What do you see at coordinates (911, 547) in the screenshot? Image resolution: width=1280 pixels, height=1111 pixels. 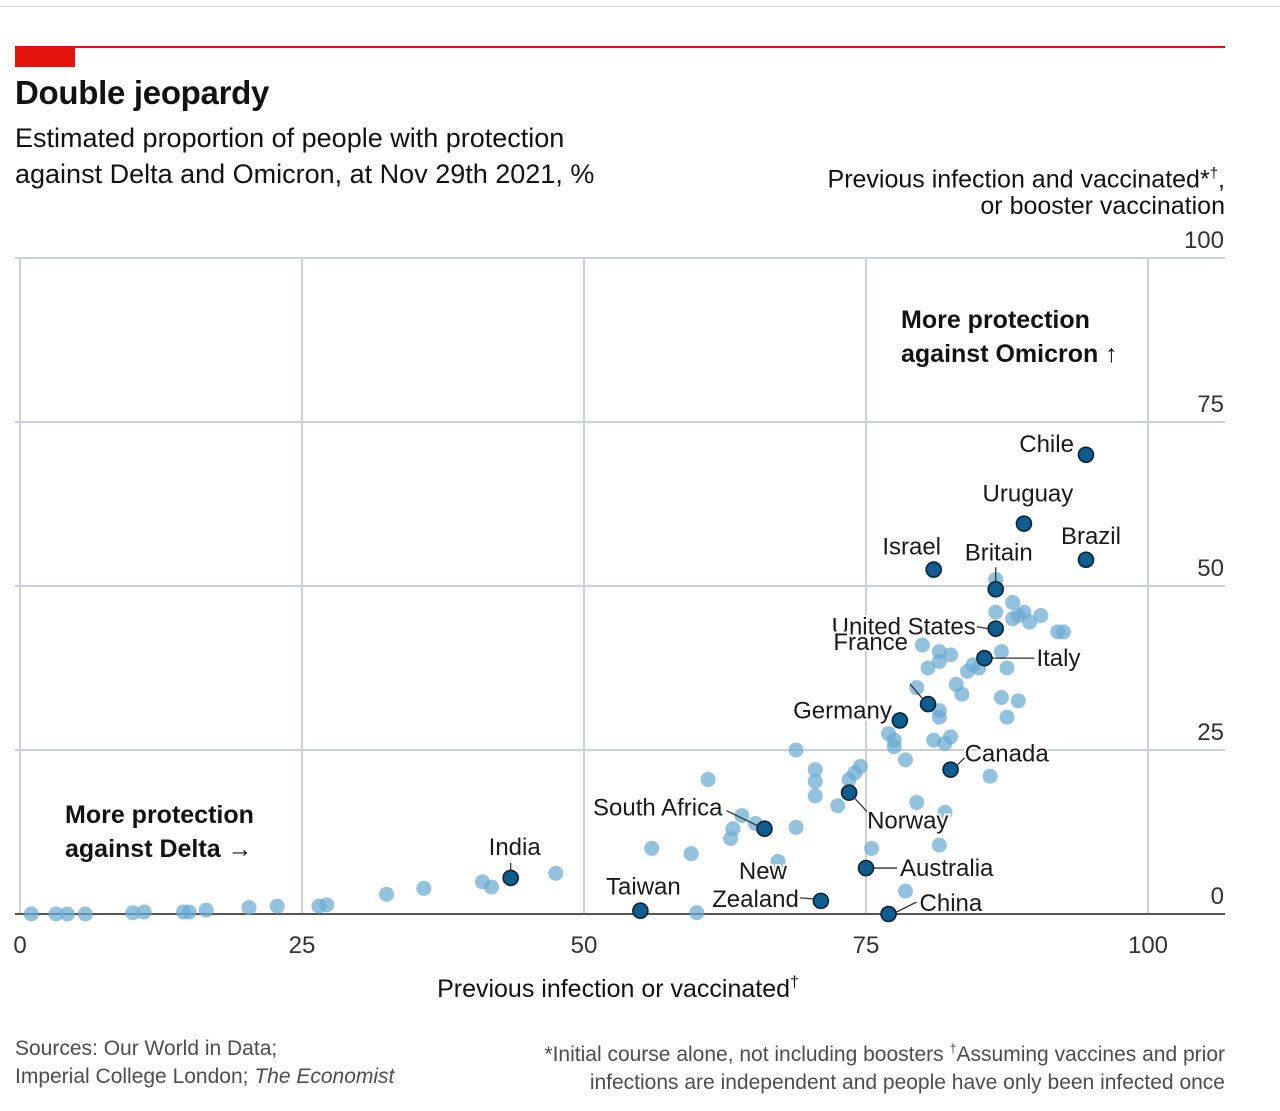 I see `country-label: Israel` at bounding box center [911, 547].